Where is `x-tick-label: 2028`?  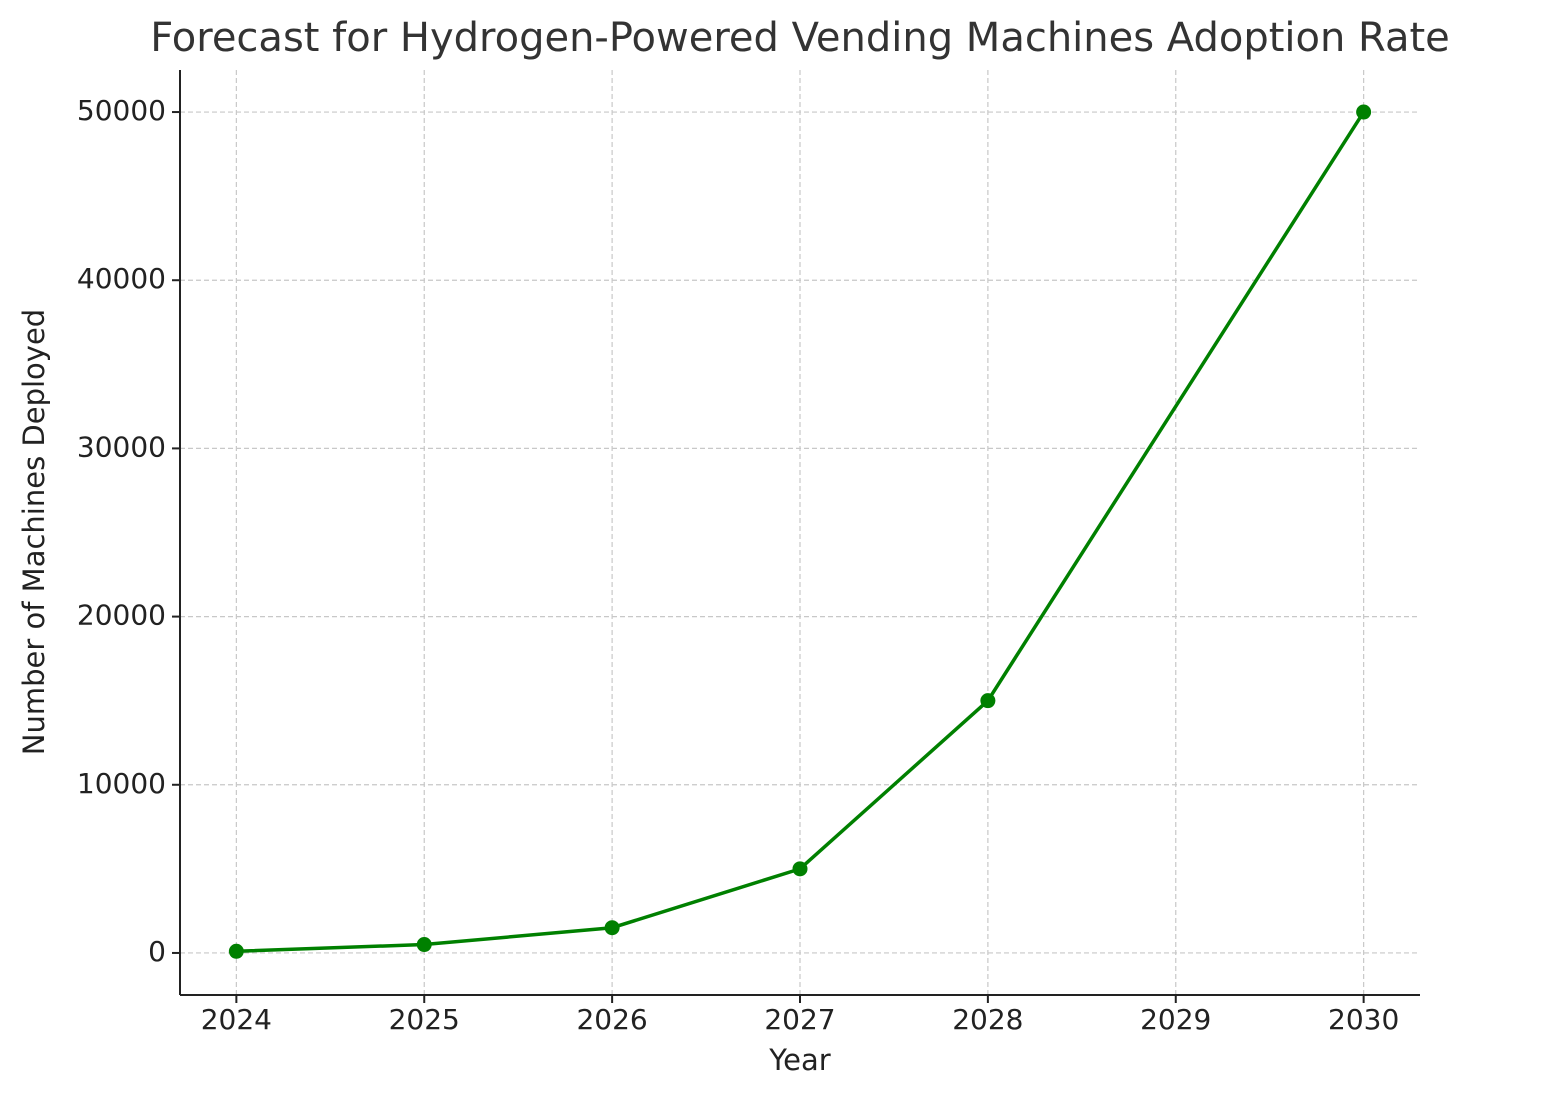 x-tick-label: 2028 is located at coordinates (987, 1019).